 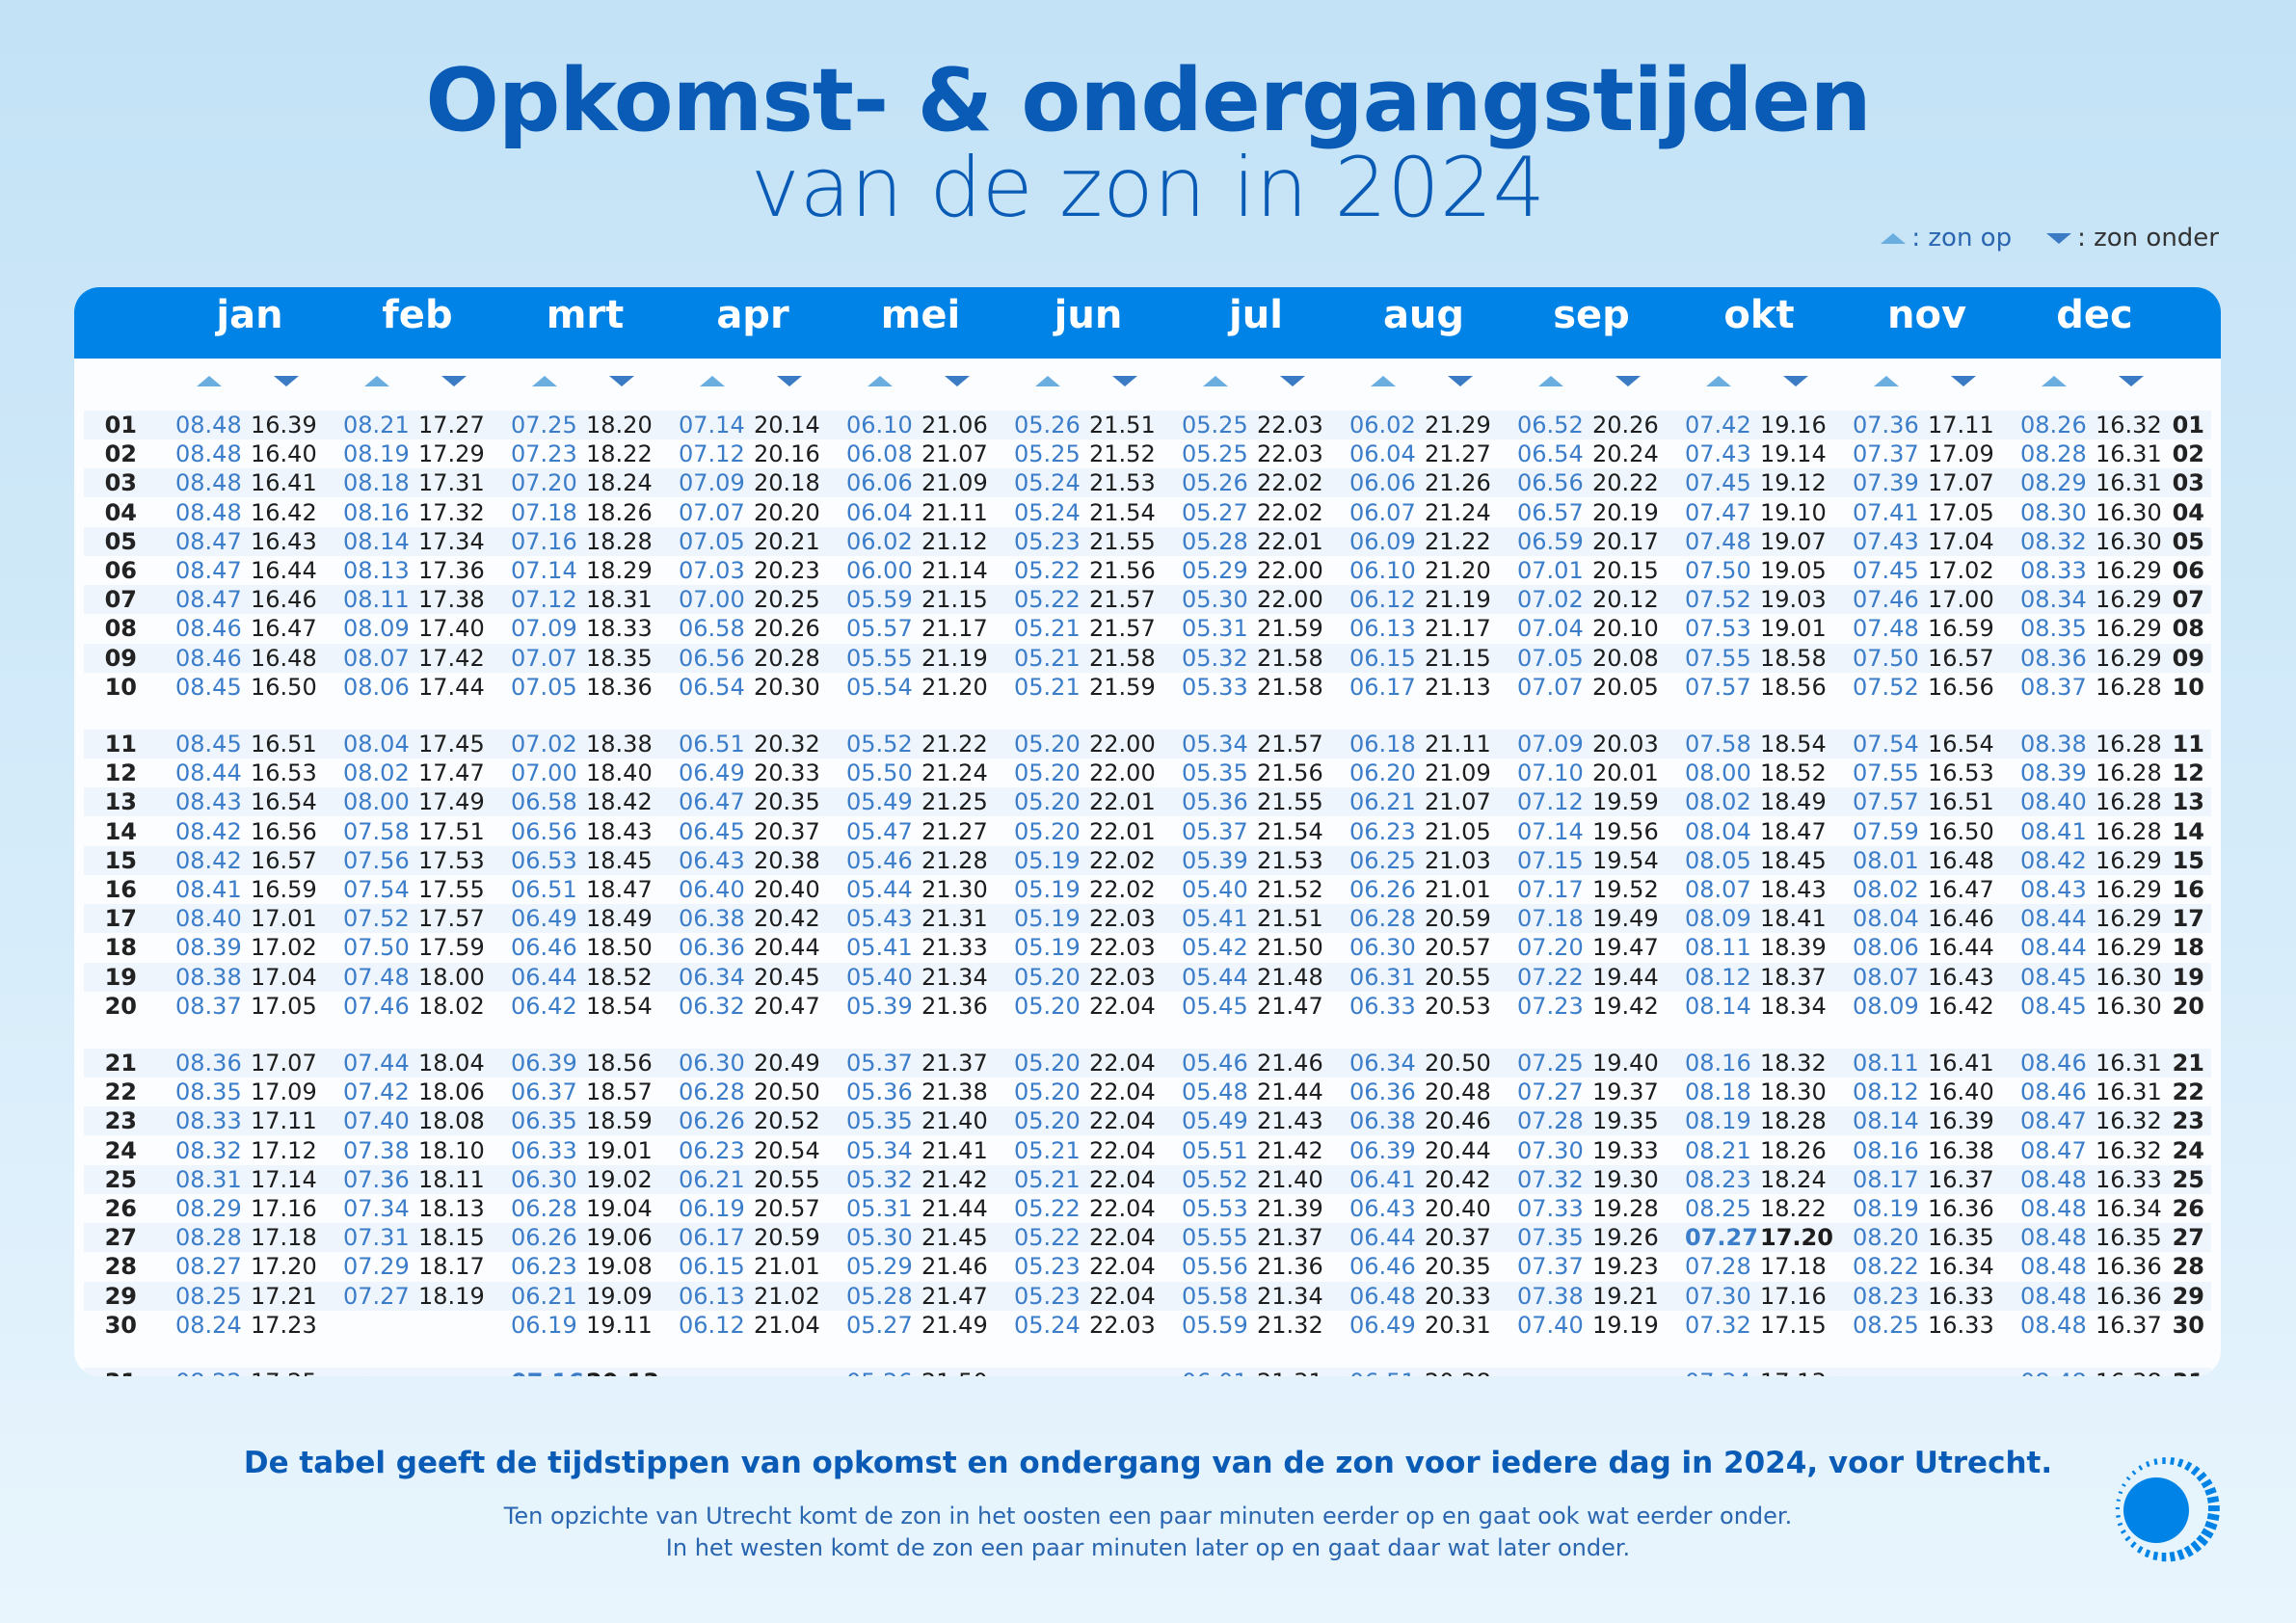 What do you see at coordinates (787, 1063) in the screenshot?
I see `sunset-time: 20.49` at bounding box center [787, 1063].